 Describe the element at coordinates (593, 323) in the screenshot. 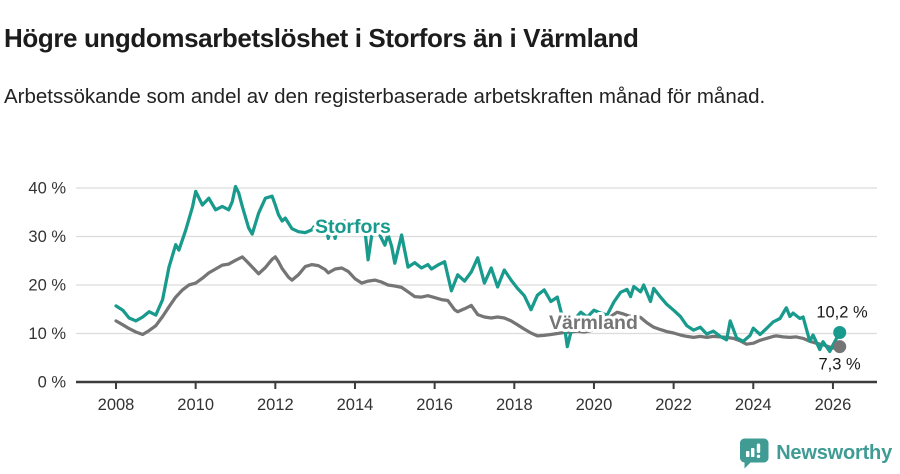

I see `series-label-värmland: Värmland` at that location.